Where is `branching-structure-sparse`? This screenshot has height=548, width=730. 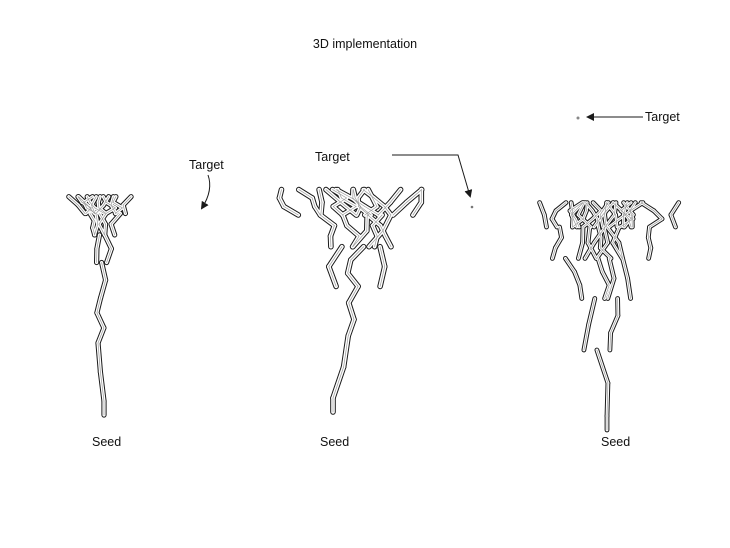
branching-structure-sparse is located at coordinates (609, 316).